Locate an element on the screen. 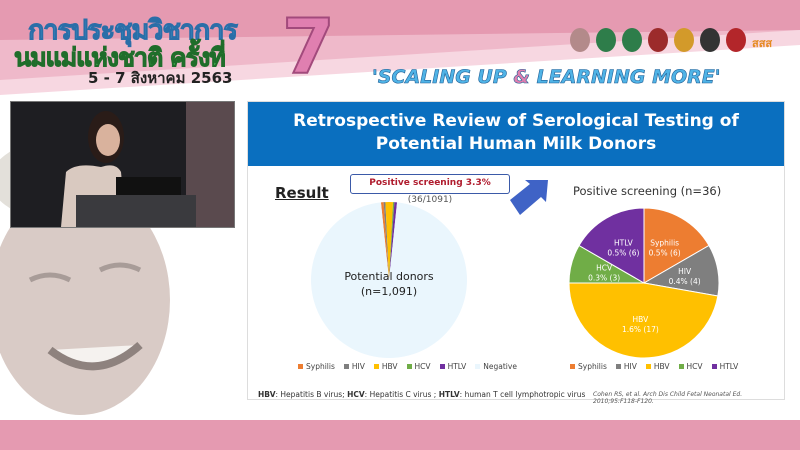 The height and width of the screenshot is (450, 800). data-label-name: HTLV is located at coordinates (624, 242).